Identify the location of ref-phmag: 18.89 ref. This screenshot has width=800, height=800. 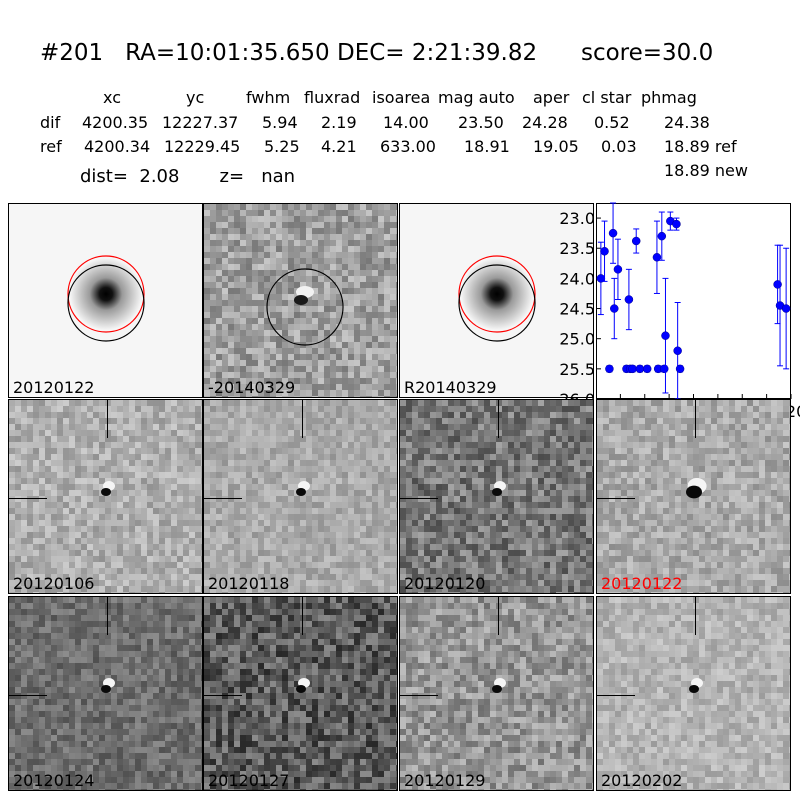
(700, 146).